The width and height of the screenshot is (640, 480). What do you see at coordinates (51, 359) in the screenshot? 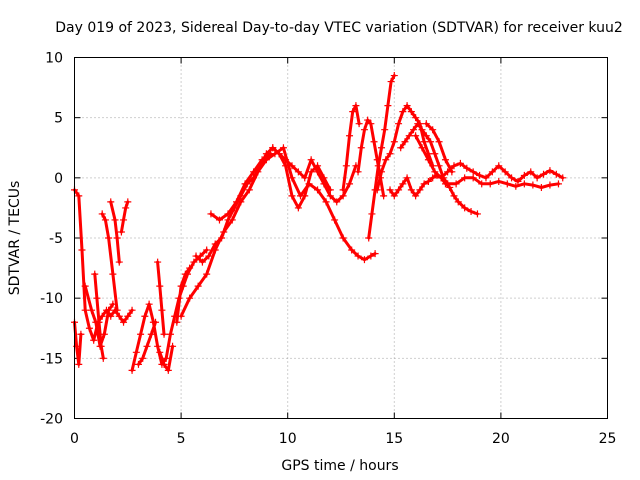
I see `y-tick-label: -15` at bounding box center [51, 359].